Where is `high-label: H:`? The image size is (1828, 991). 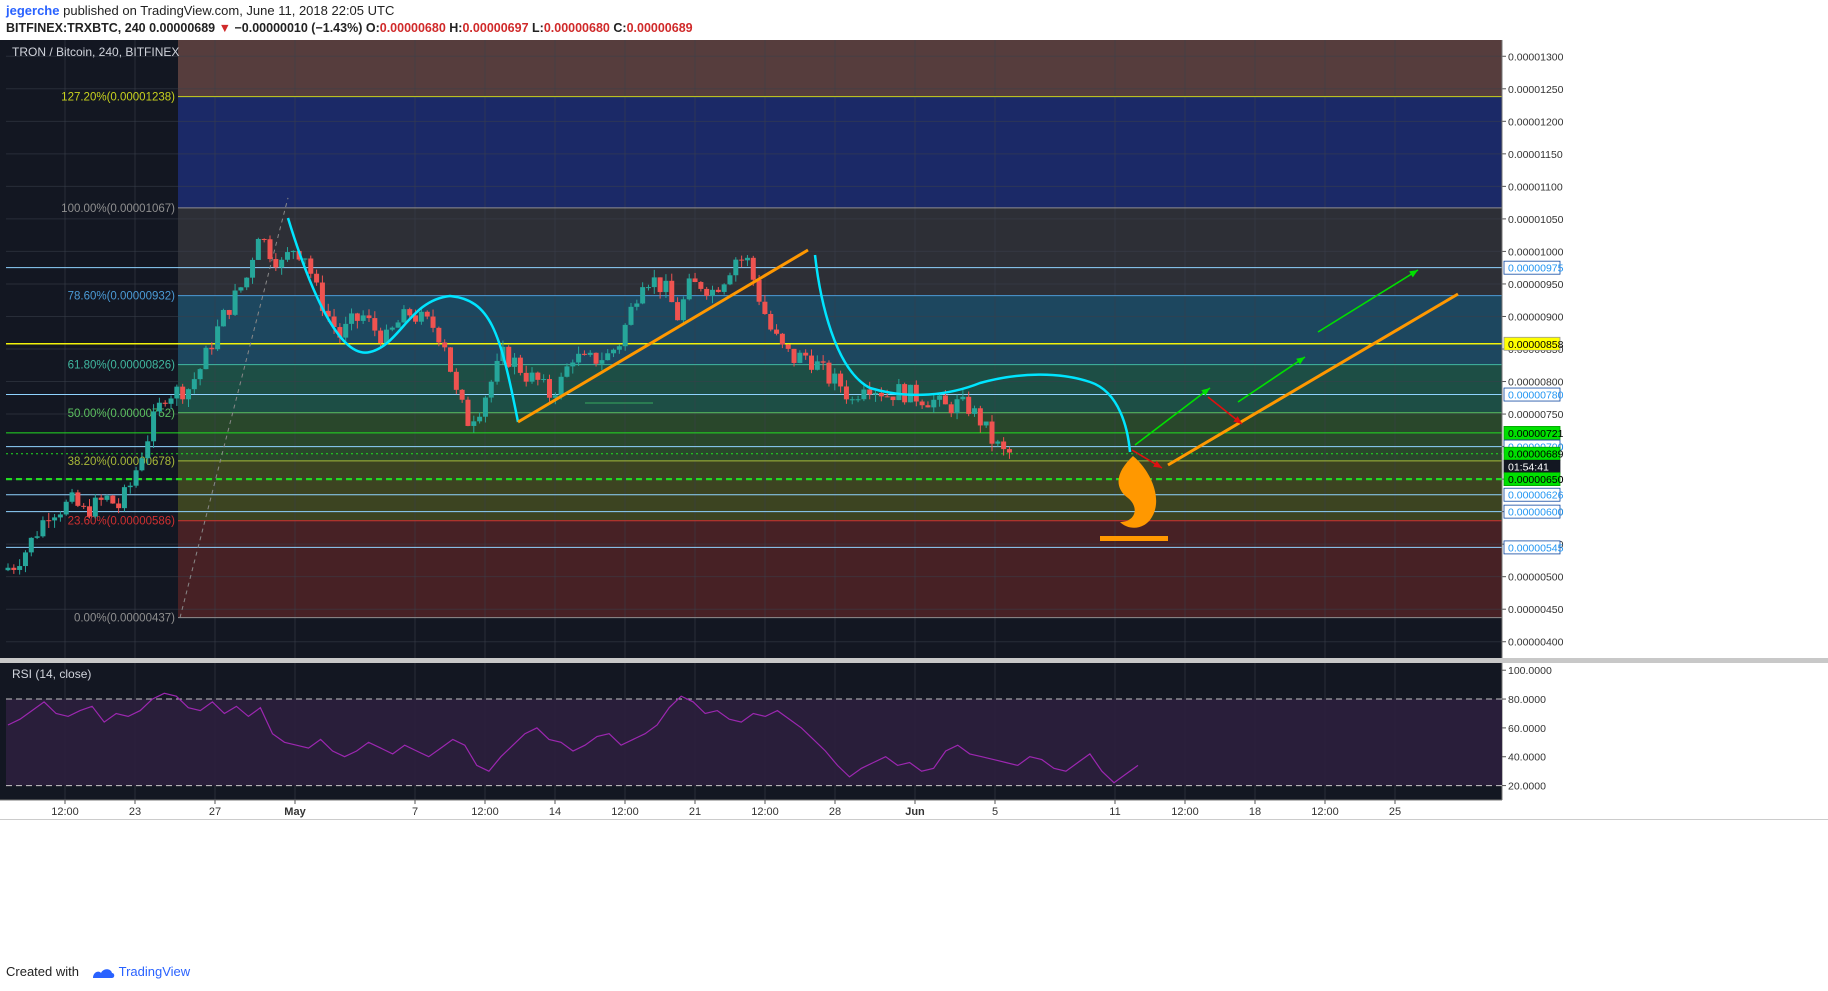
high-label: H: is located at coordinates (456, 28).